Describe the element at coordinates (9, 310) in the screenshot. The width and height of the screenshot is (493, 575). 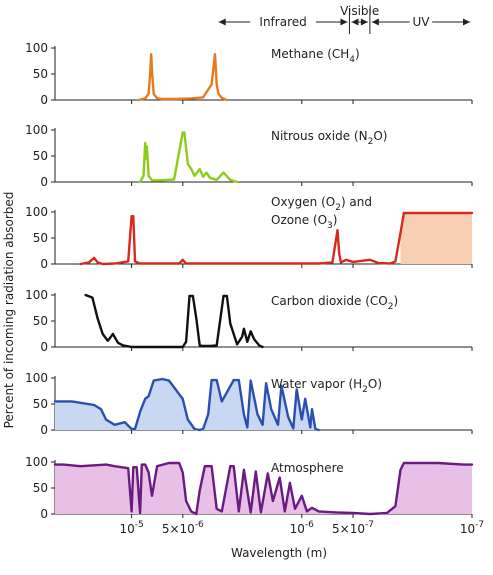
I see `y-axis-label: Percent of incoming radiation absorbed` at that location.